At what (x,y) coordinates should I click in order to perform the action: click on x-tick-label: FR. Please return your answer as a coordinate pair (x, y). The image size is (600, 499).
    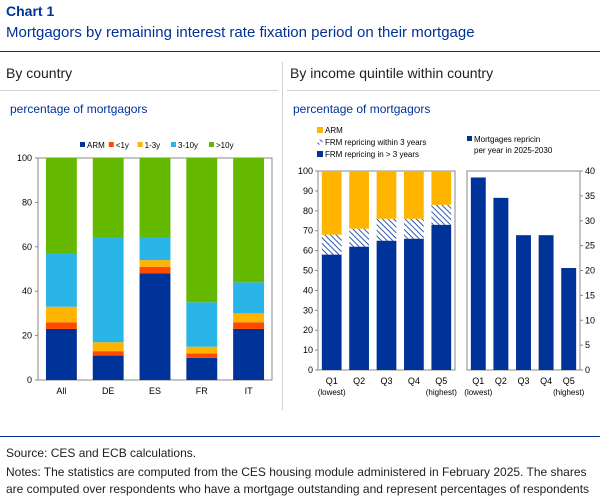
    Looking at the image, I should click on (202, 391).